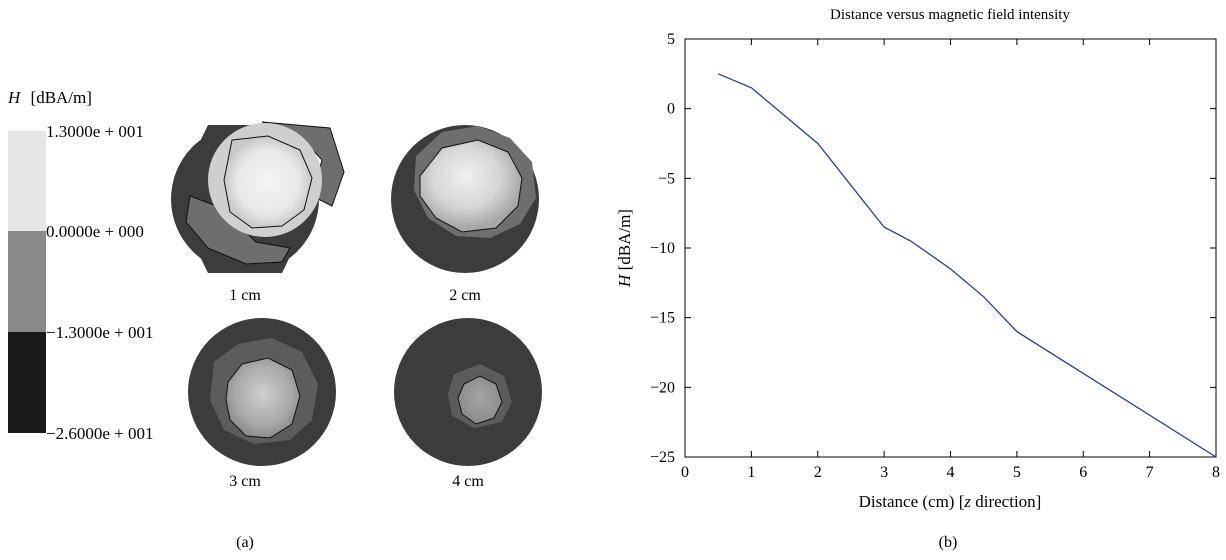 The height and width of the screenshot is (560, 1226). I want to click on chart-title: Distance versus magnetic field intensity, so click(950, 15).